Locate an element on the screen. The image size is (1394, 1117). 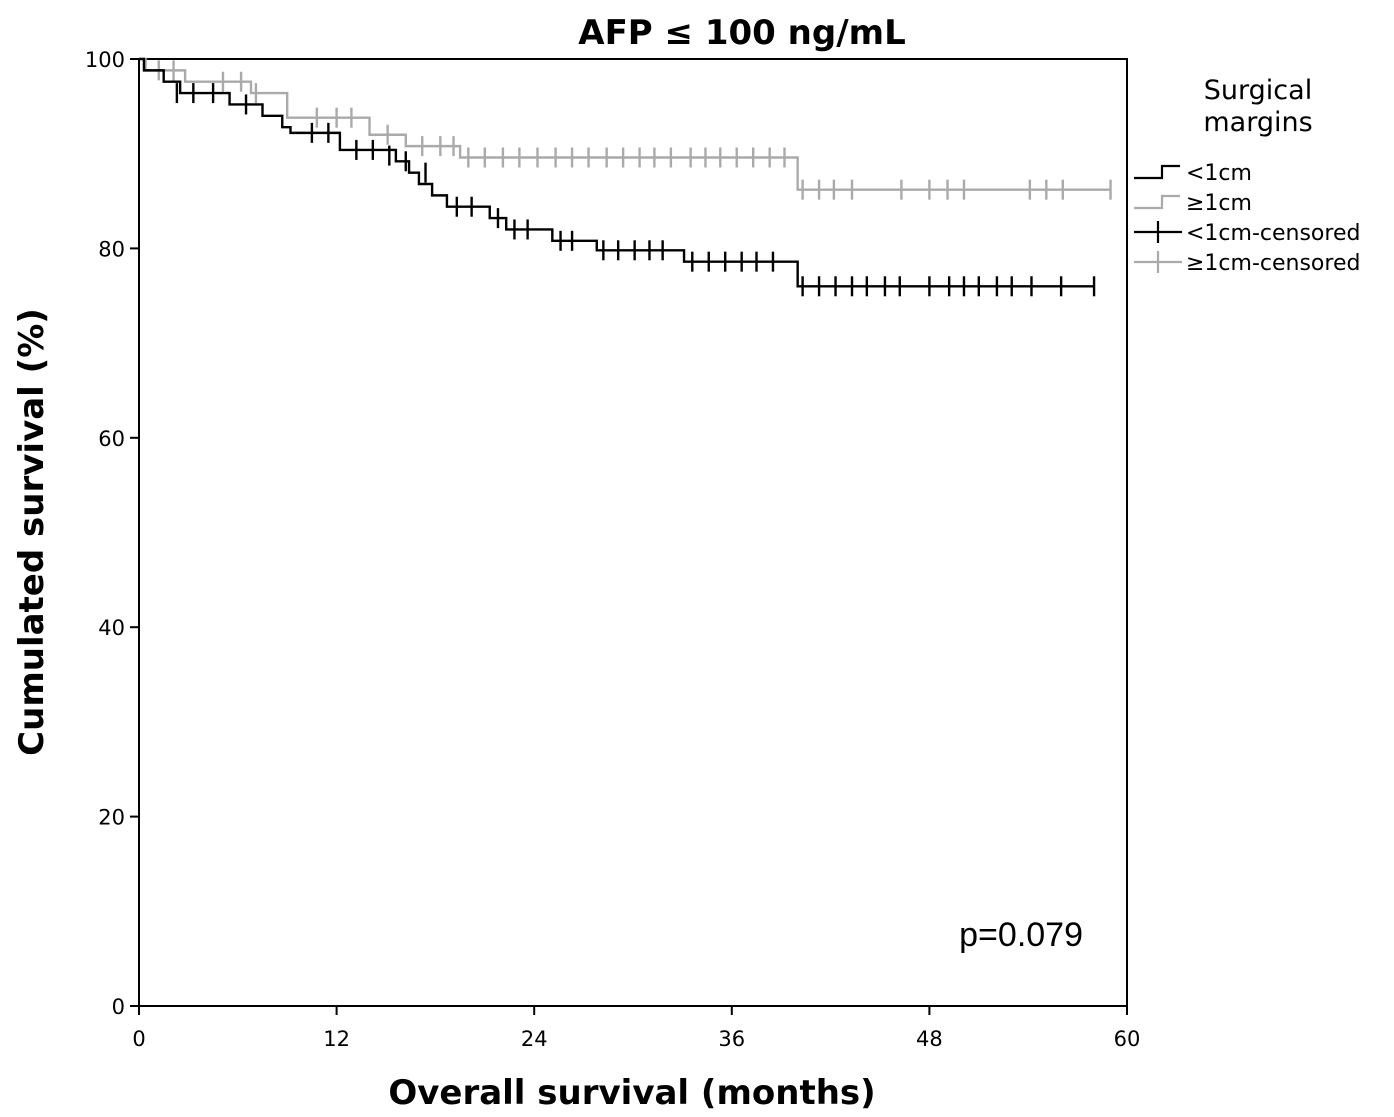
x-tick-label: 48 is located at coordinates (929, 1039).